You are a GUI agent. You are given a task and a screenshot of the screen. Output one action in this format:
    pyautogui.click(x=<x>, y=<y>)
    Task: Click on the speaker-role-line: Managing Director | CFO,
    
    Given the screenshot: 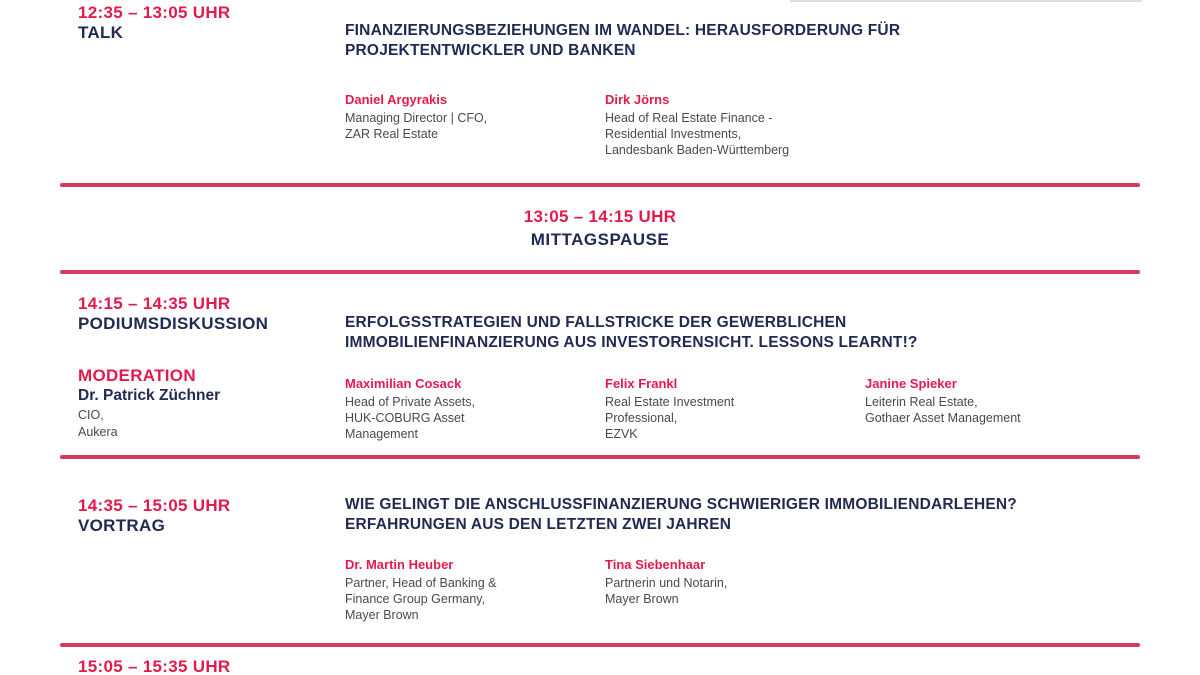 What is the action you would take?
    pyautogui.click(x=416, y=118)
    